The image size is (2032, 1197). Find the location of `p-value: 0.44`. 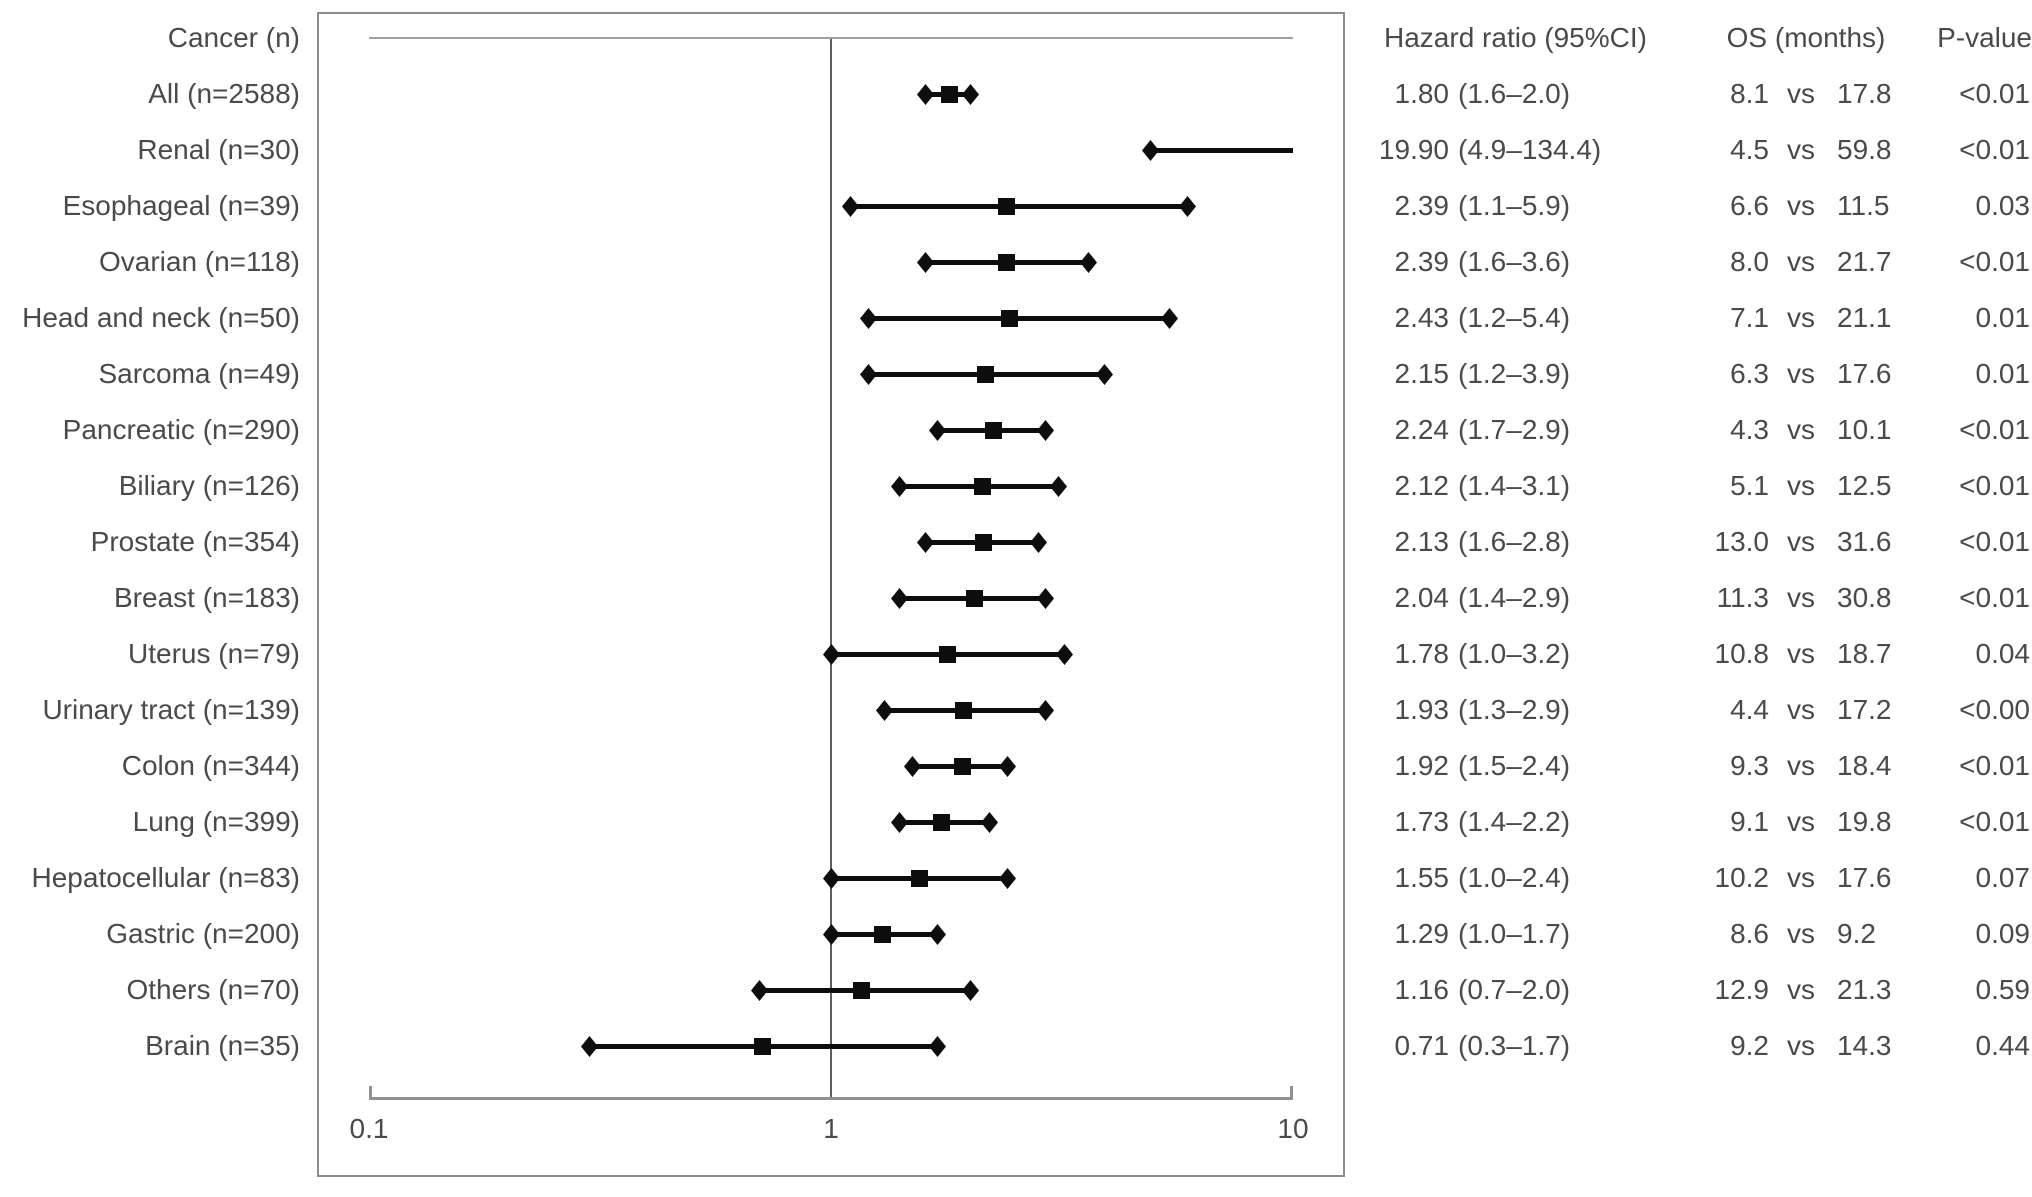

p-value: 0.44 is located at coordinates (2003, 1045).